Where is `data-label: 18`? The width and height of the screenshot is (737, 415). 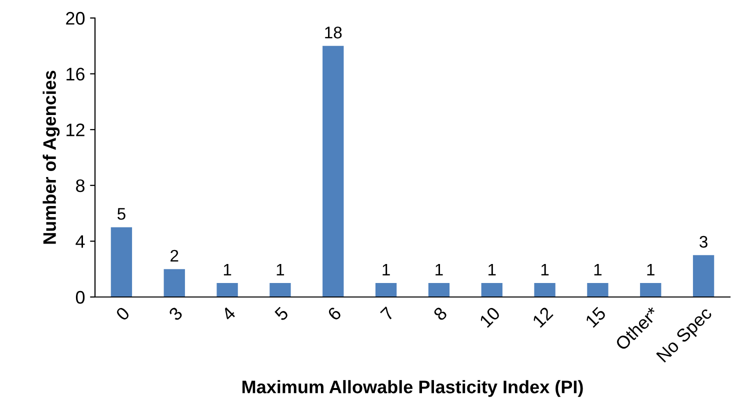 data-label: 18 is located at coordinates (333, 32).